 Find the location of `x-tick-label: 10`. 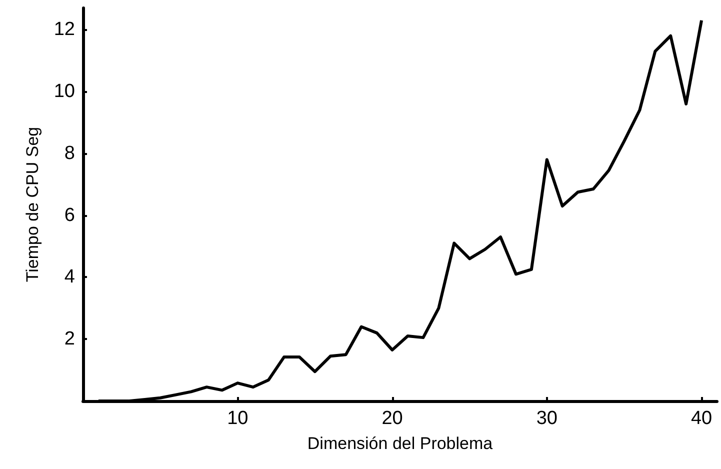

x-tick-label: 10 is located at coordinates (237, 418).